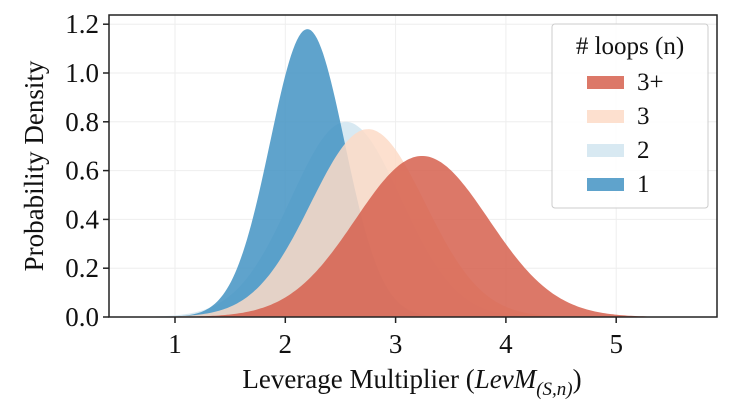 Image resolution: width=730 pixels, height=405 pixels. What do you see at coordinates (82, 317) in the screenshot?
I see `y-tick-label: 0.0` at bounding box center [82, 317].